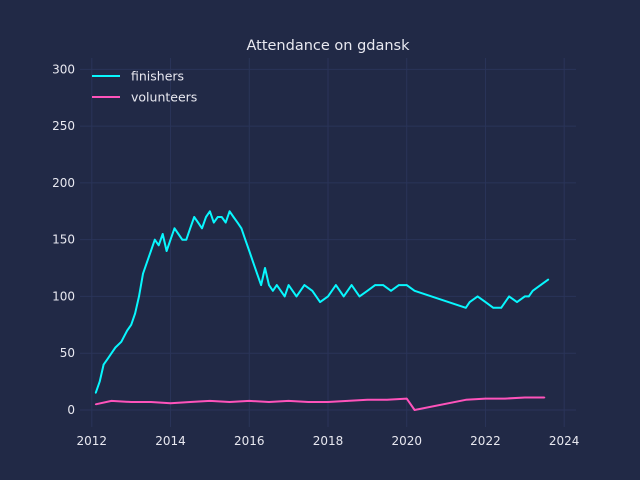 The image size is (640, 480). What do you see at coordinates (249, 441) in the screenshot?
I see `x-tick-label-2016: 2016` at bounding box center [249, 441].